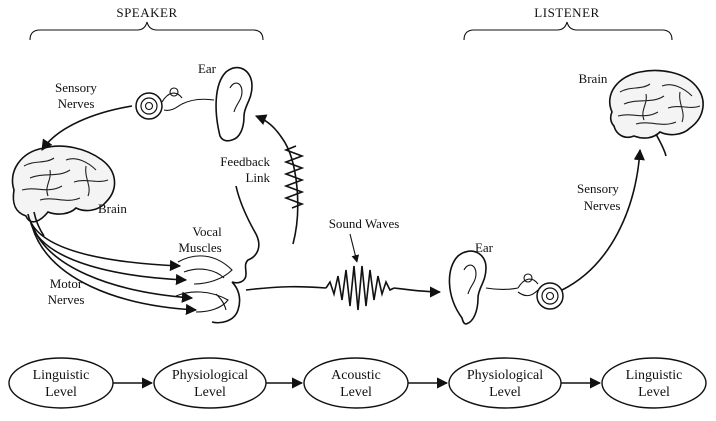 The height and width of the screenshot is (421, 716). I want to click on speaker-brain-icon, so click(63, 191).